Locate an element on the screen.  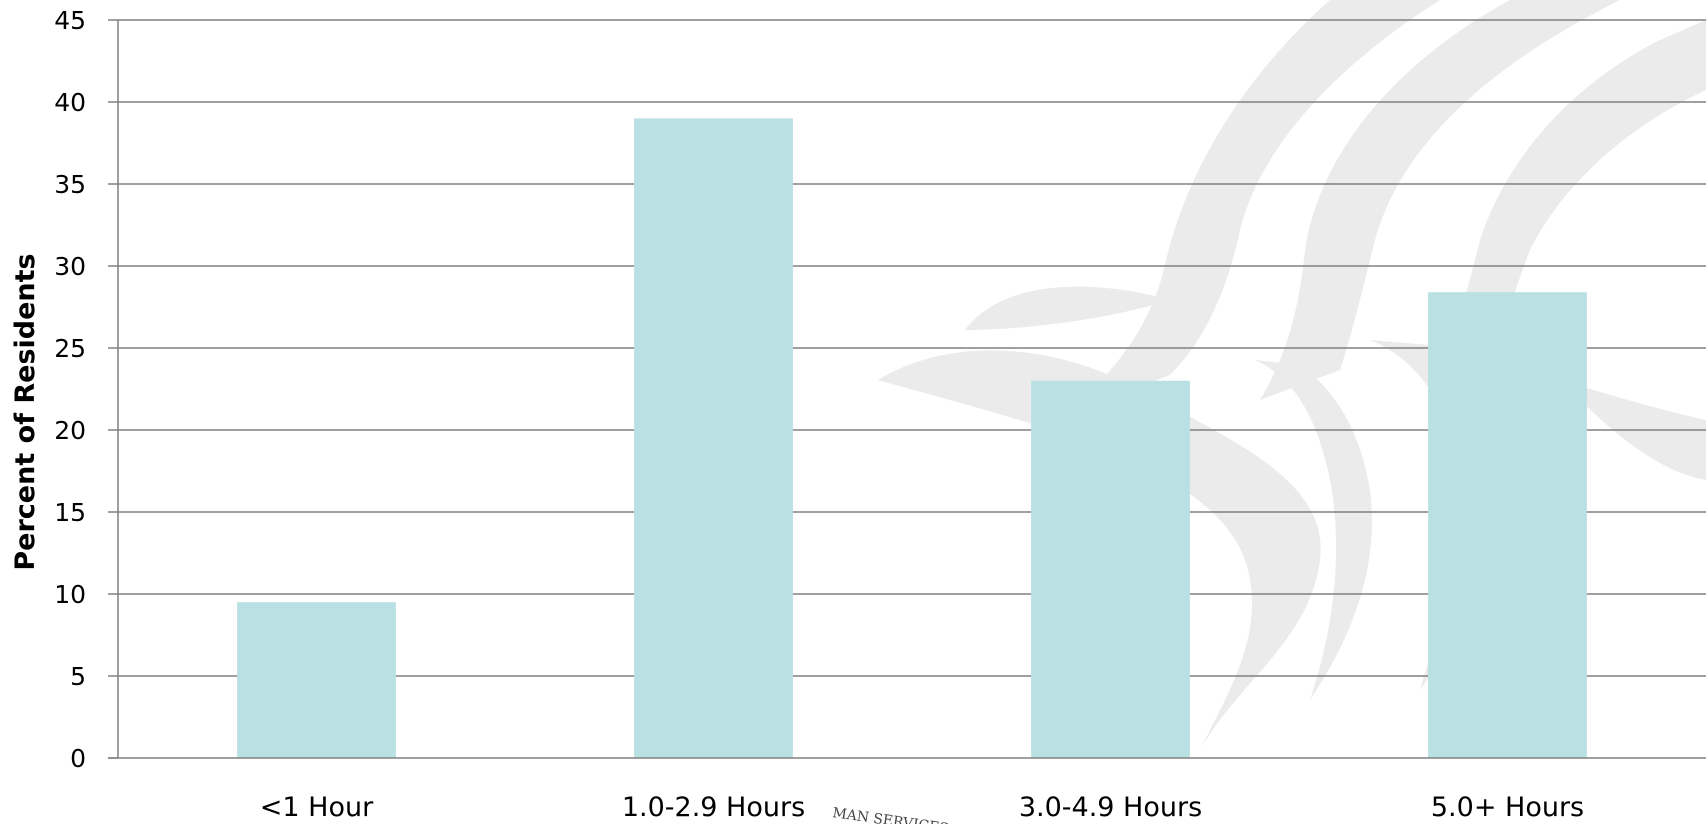
watermark-sweep is located at coordinates (1099, 518).